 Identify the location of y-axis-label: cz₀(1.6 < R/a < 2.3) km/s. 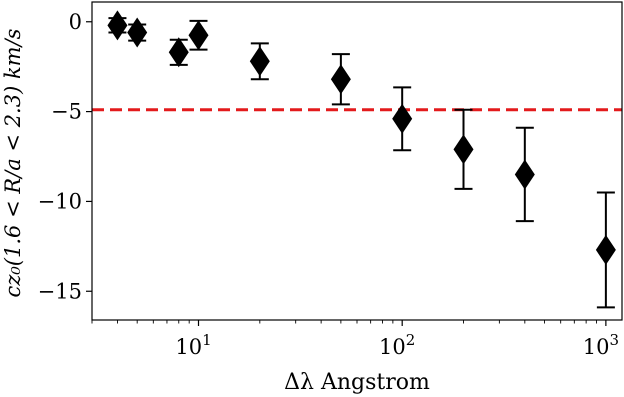
(13, 162).